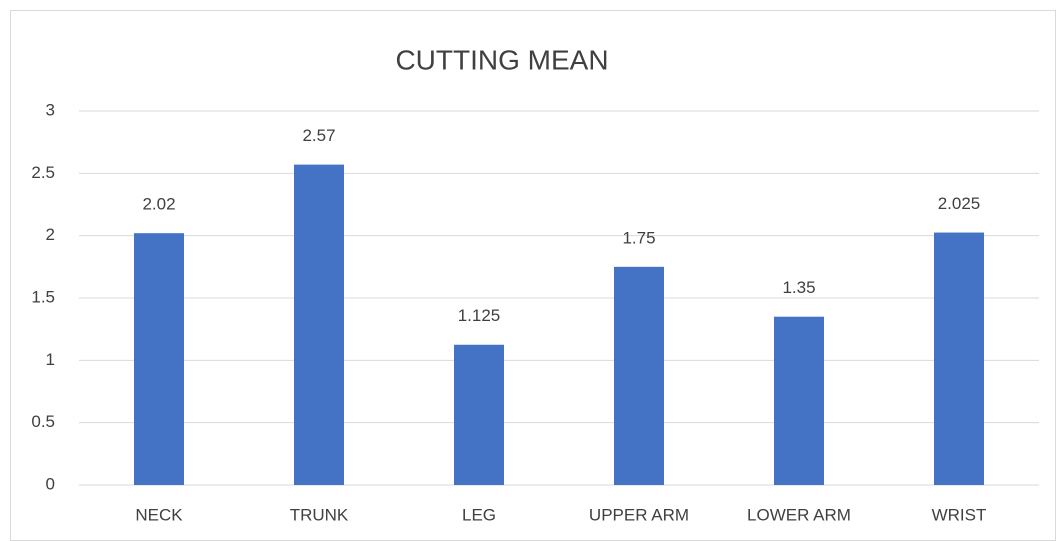  Describe the element at coordinates (43, 421) in the screenshot. I see `y-tick-label: 0.5` at that location.